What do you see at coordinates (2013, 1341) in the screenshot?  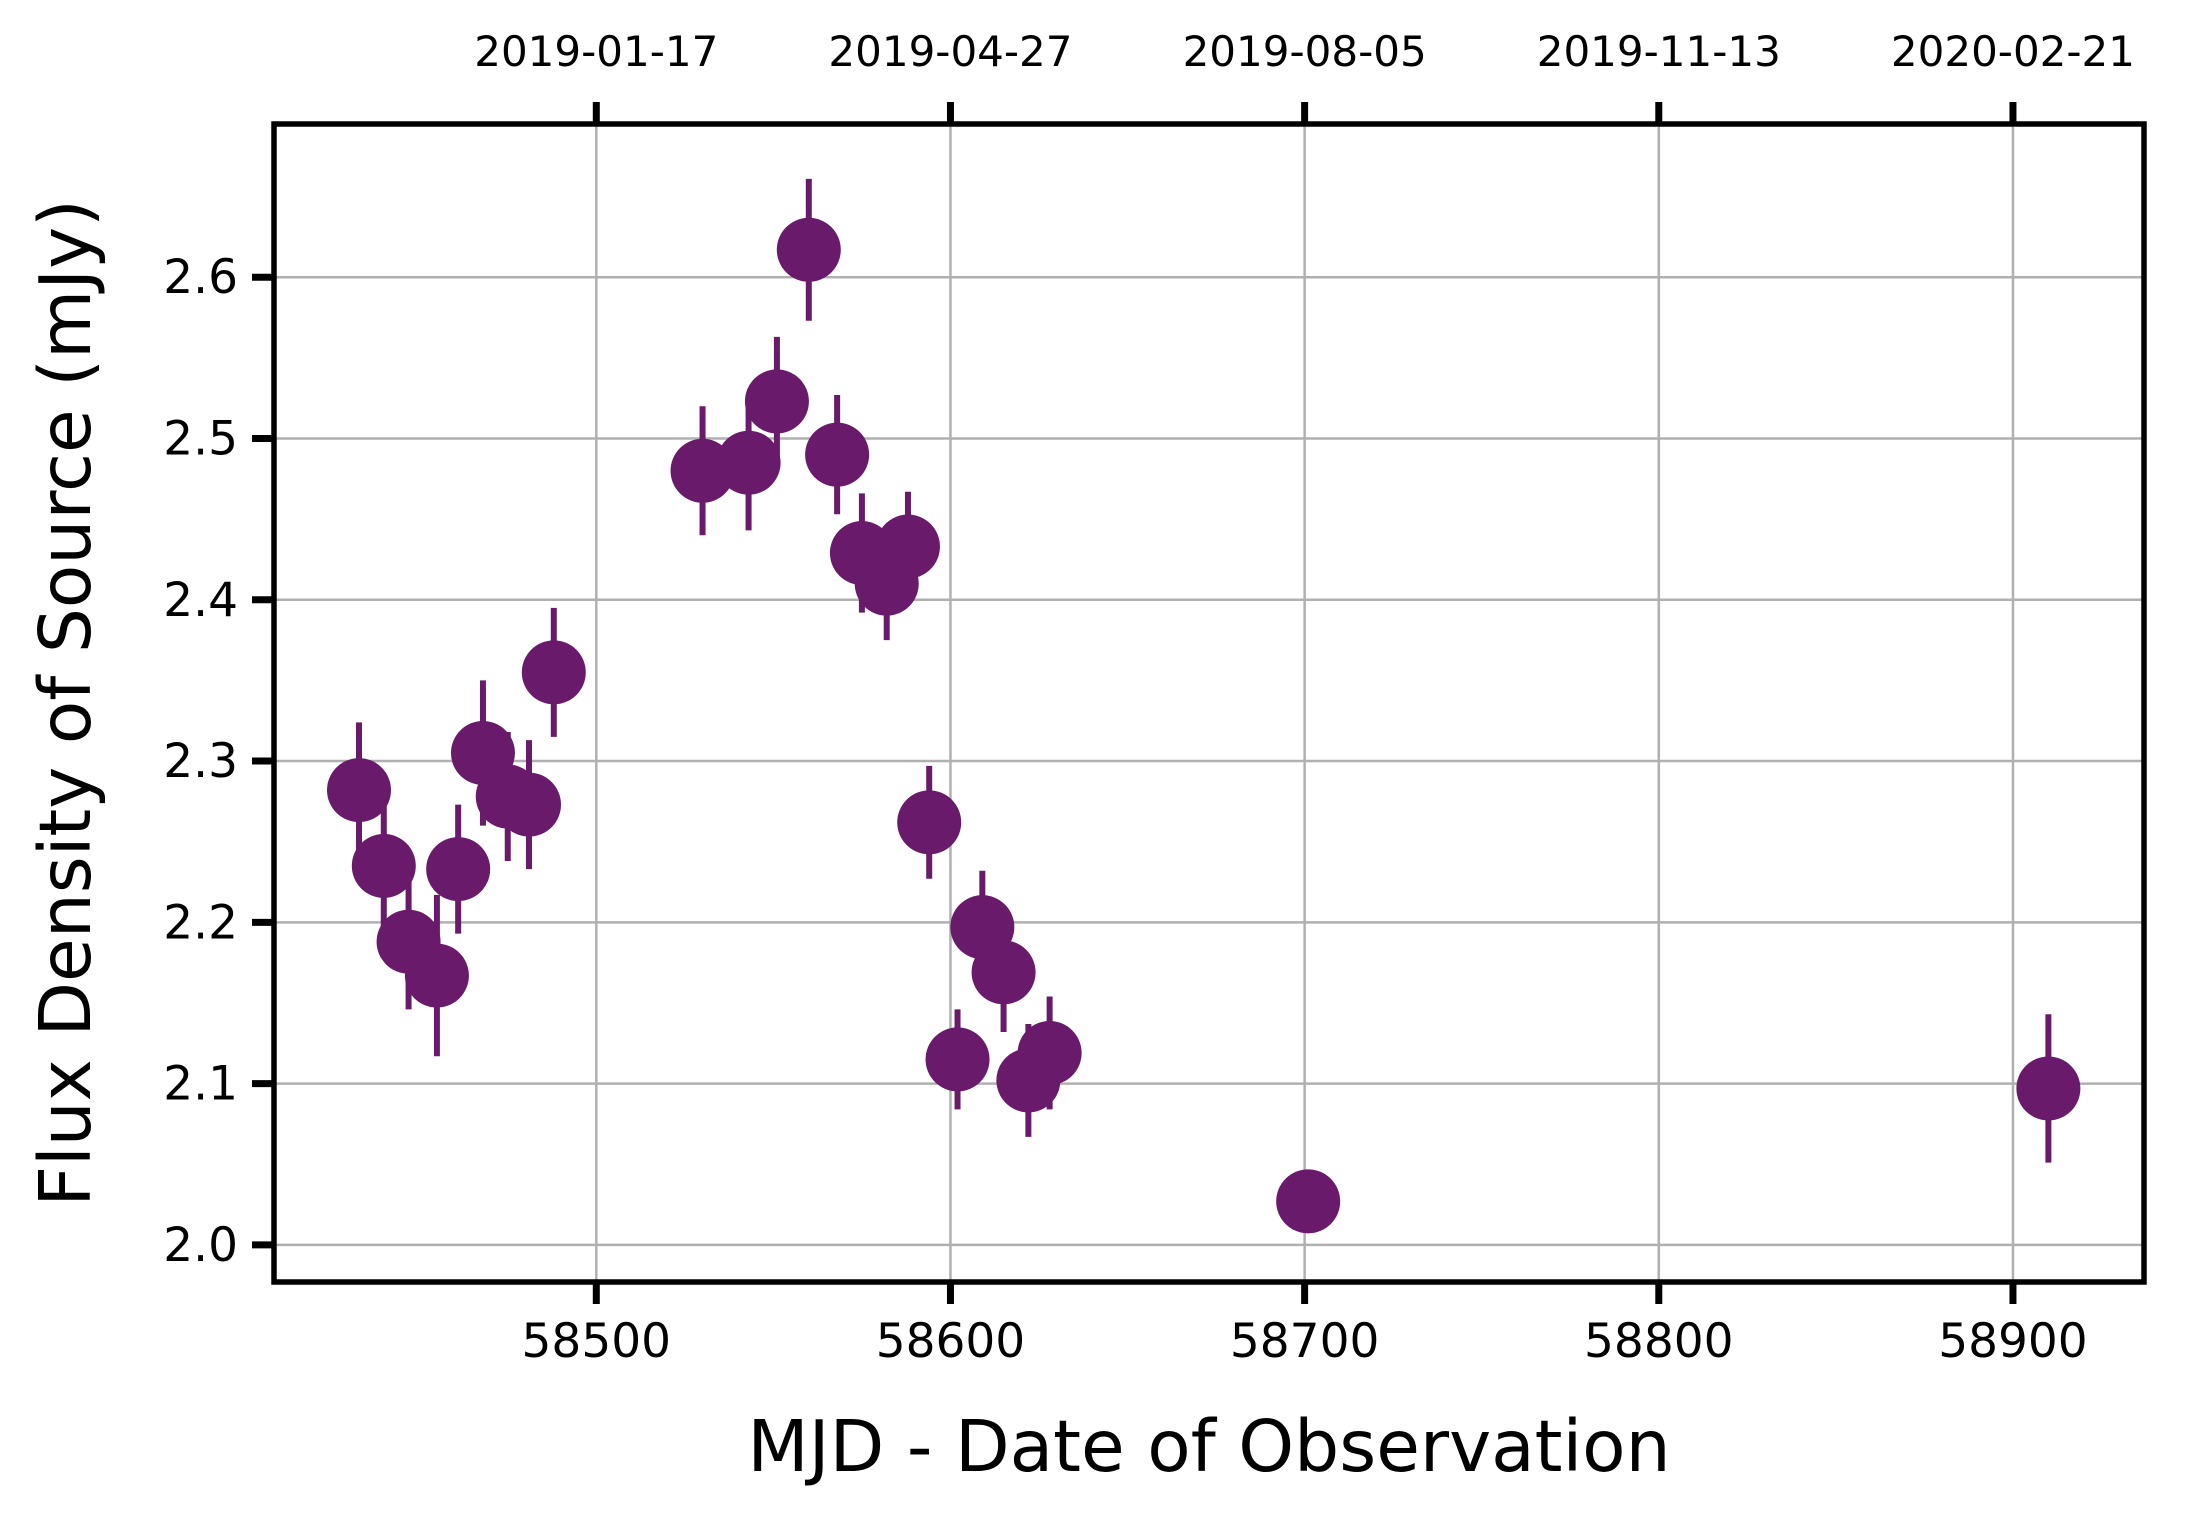 I see `x-tick-label: 58900` at bounding box center [2013, 1341].